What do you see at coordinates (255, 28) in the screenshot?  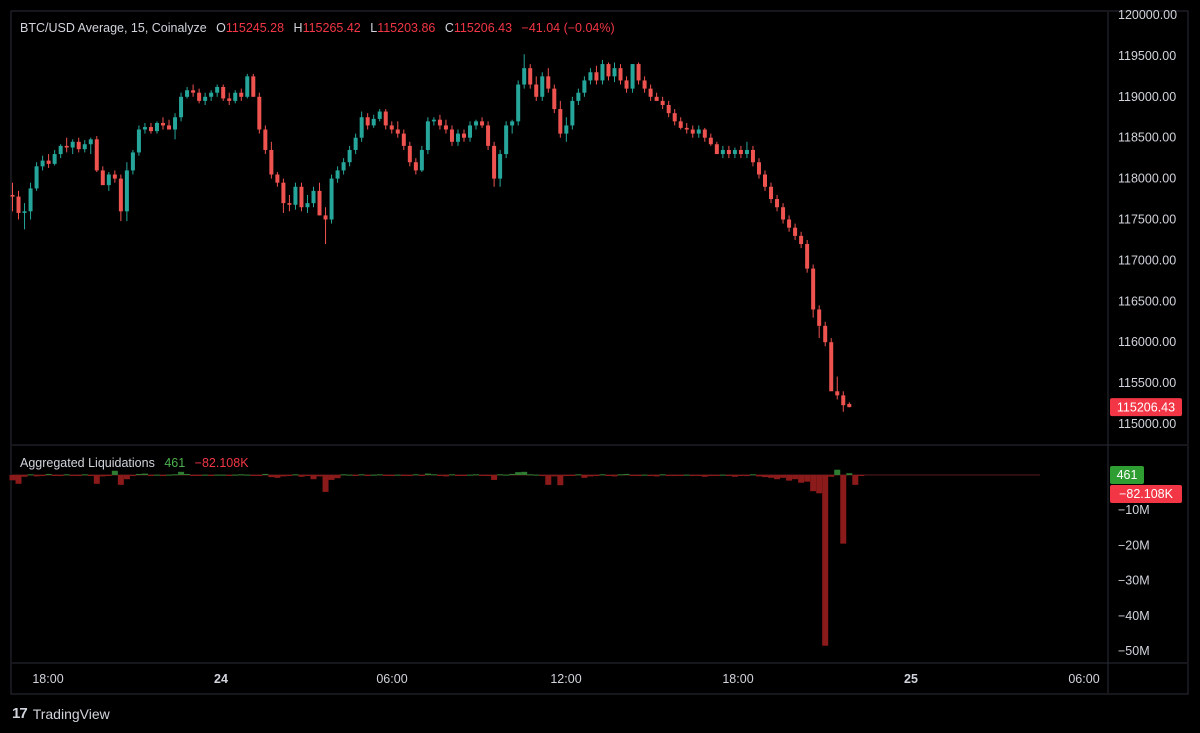 I see `legend-open: 115245.28` at bounding box center [255, 28].